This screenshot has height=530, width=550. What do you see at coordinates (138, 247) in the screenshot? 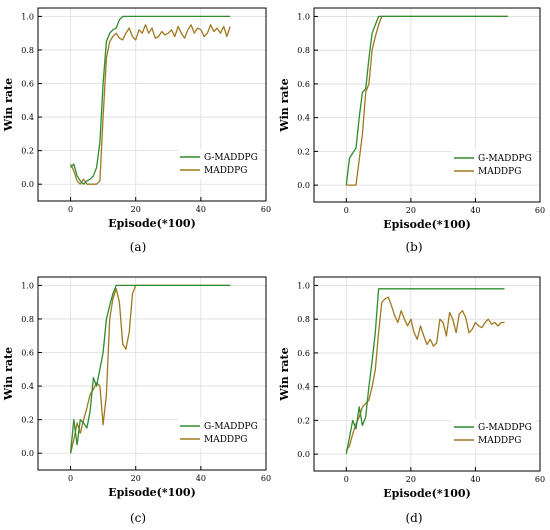
I see `panel-label: (a)` at bounding box center [138, 247].